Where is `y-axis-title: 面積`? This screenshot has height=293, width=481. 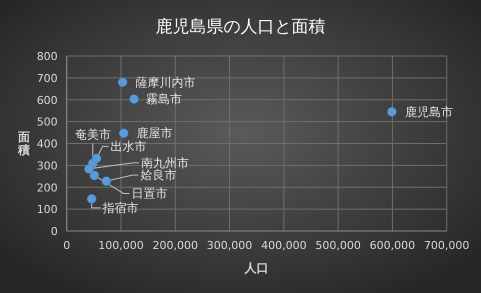
y-axis-title: 面積 is located at coordinates (23, 143).